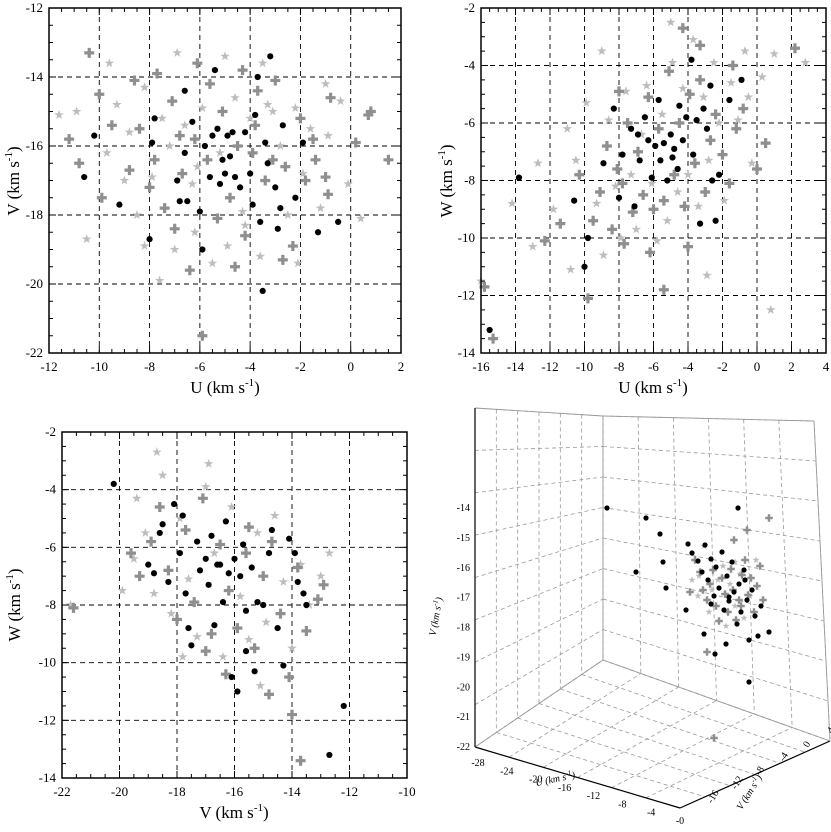 The image size is (831, 832). I want to click on d3-vtick-label-0: -22, so click(463, 747).